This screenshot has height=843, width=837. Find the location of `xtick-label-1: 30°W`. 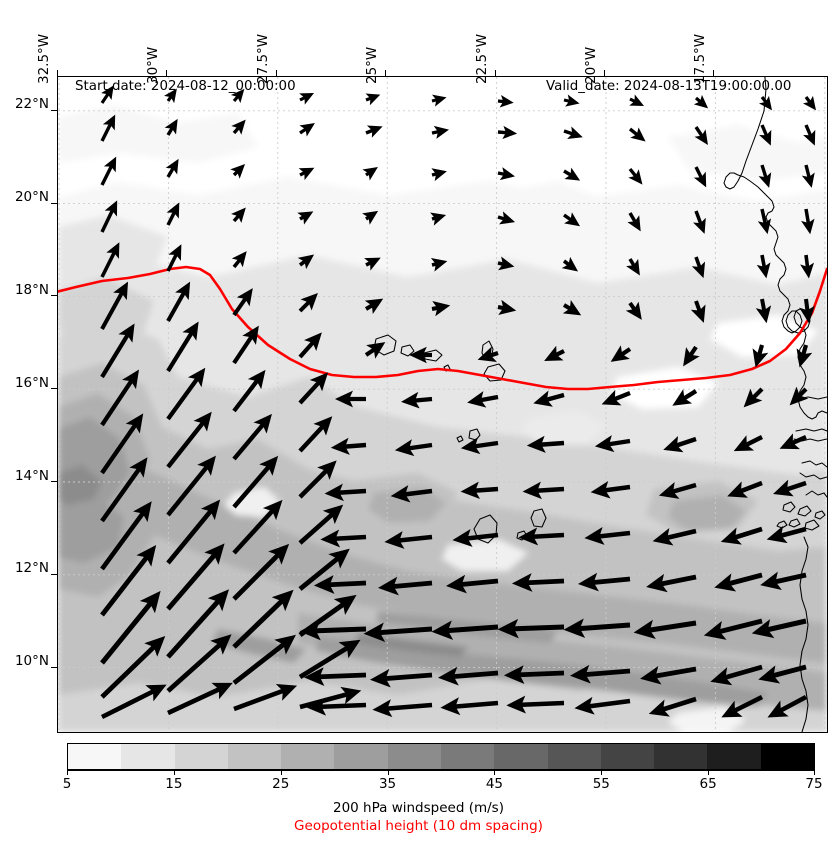

xtick-label-1: 30°W is located at coordinates (153, 65).